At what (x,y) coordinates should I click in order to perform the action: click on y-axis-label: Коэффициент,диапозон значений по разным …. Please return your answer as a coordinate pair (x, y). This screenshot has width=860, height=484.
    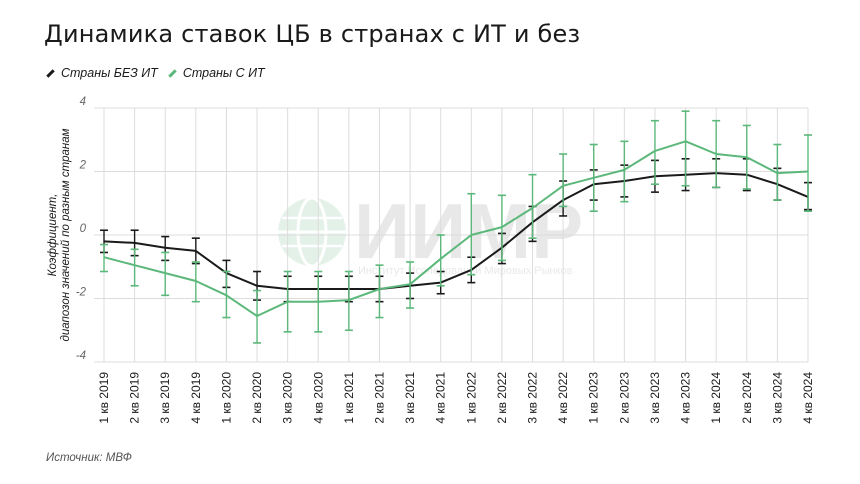
    Looking at the image, I should click on (59, 234).